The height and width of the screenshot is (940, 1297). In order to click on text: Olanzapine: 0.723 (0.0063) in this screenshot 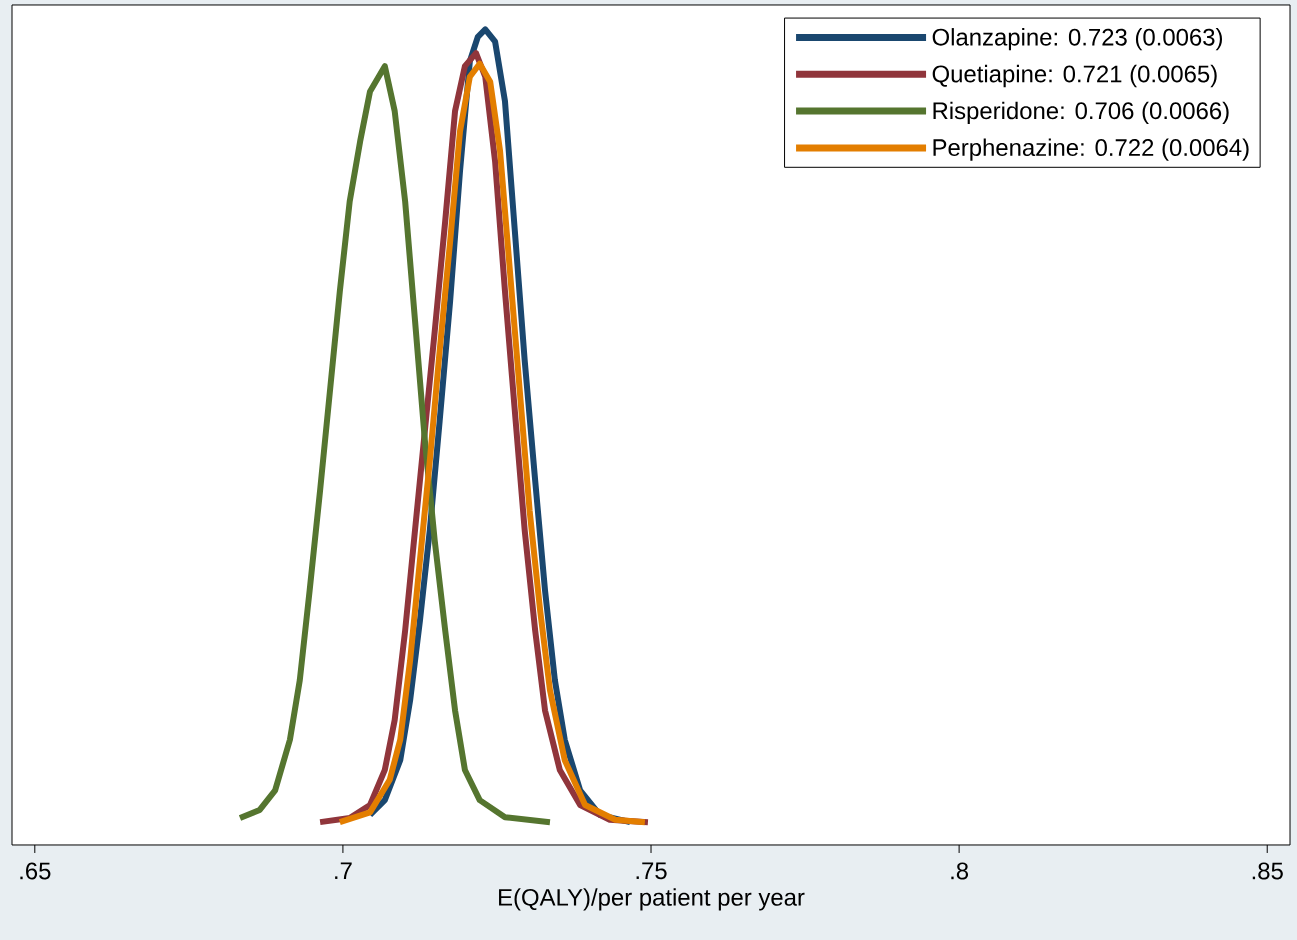, I will do `click(1077, 39)`.